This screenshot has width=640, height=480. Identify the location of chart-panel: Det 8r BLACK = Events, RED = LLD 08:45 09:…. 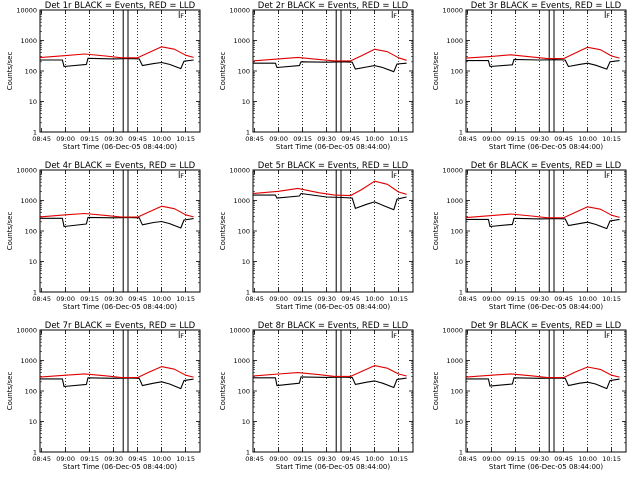
(316, 396).